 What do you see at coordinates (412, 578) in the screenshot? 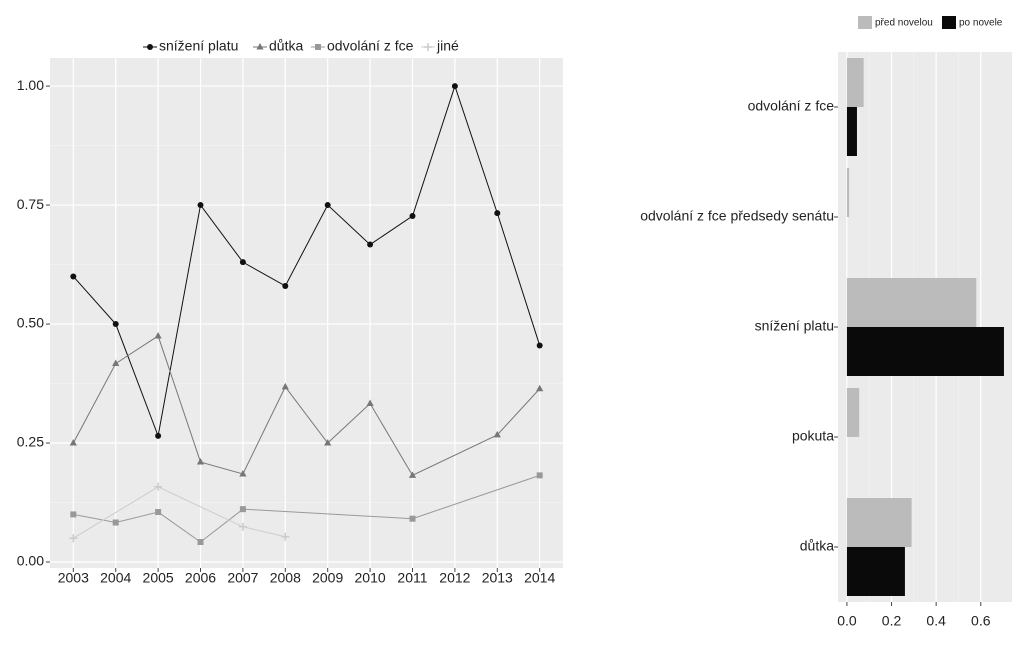
I see `x-tick-label: 2011` at bounding box center [412, 578].